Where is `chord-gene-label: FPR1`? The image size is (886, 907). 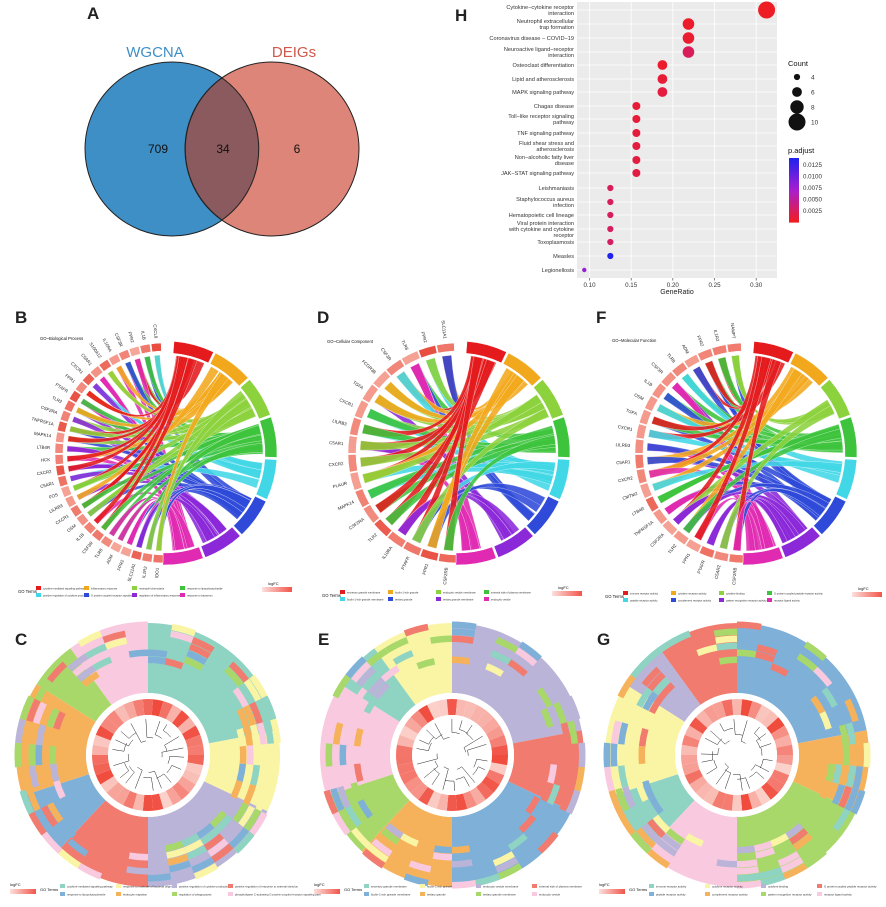
chord-gene-label: FPR1 is located at coordinates (426, 569).